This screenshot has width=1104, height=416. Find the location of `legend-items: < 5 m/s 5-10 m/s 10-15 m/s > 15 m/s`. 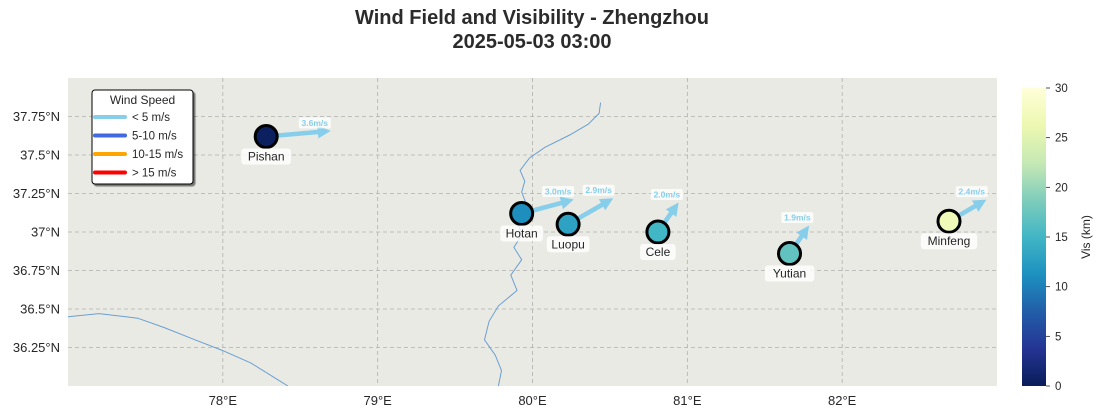

legend-items: < 5 m/s 5-10 m/s 10-15 m/s > 15 m/s is located at coordinates (138, 146).